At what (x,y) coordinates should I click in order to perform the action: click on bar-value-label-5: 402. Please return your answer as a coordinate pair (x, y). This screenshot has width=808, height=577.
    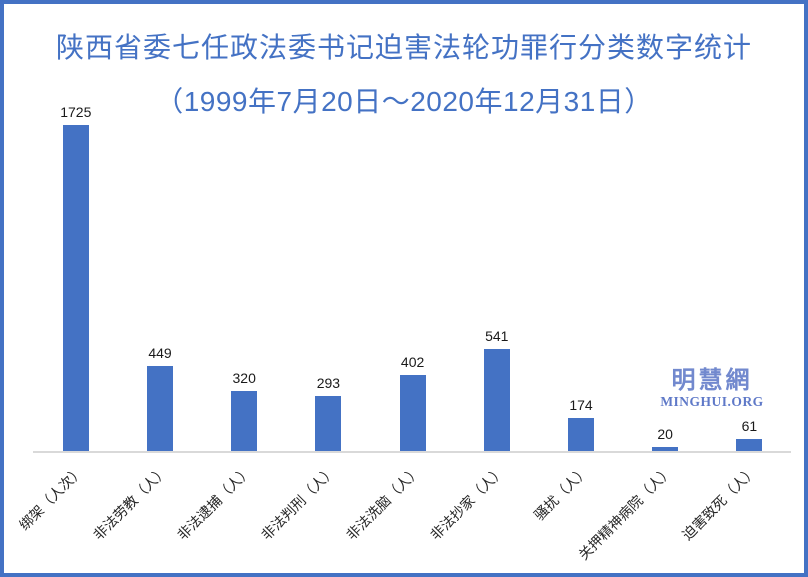
    Looking at the image, I should click on (412, 362).